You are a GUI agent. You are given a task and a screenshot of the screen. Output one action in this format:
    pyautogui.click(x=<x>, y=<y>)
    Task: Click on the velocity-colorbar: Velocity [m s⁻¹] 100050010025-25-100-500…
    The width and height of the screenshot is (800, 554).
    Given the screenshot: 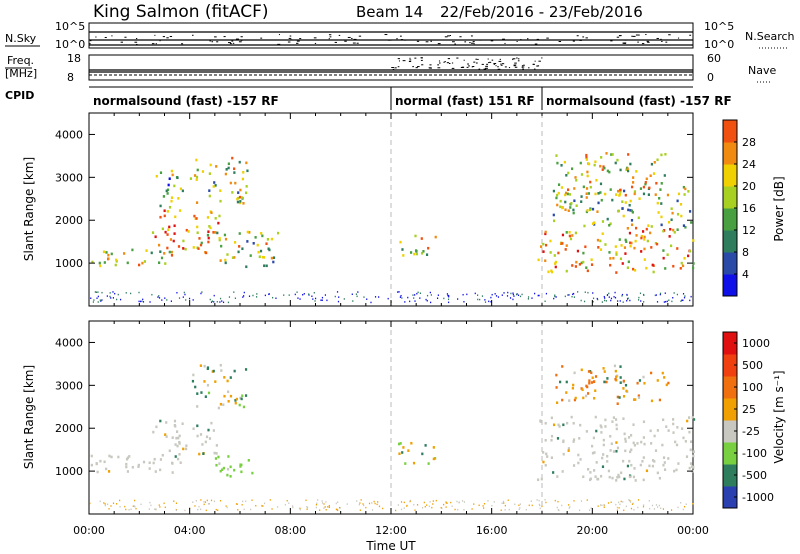 What is the action you would take?
    pyautogui.click(x=754, y=420)
    